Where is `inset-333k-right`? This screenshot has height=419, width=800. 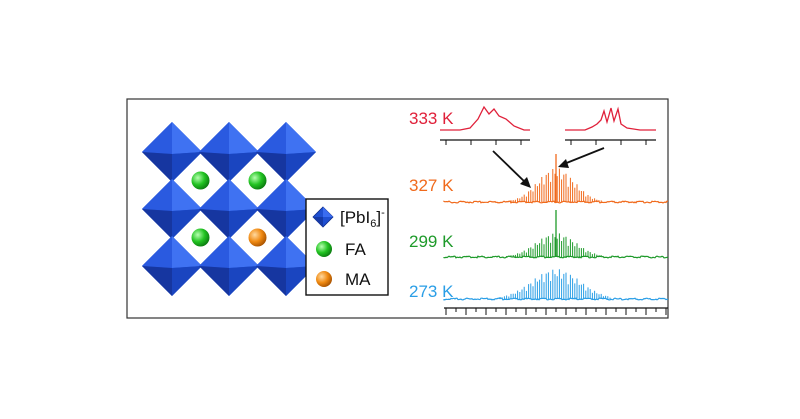 inset-333k-right is located at coordinates (610, 125).